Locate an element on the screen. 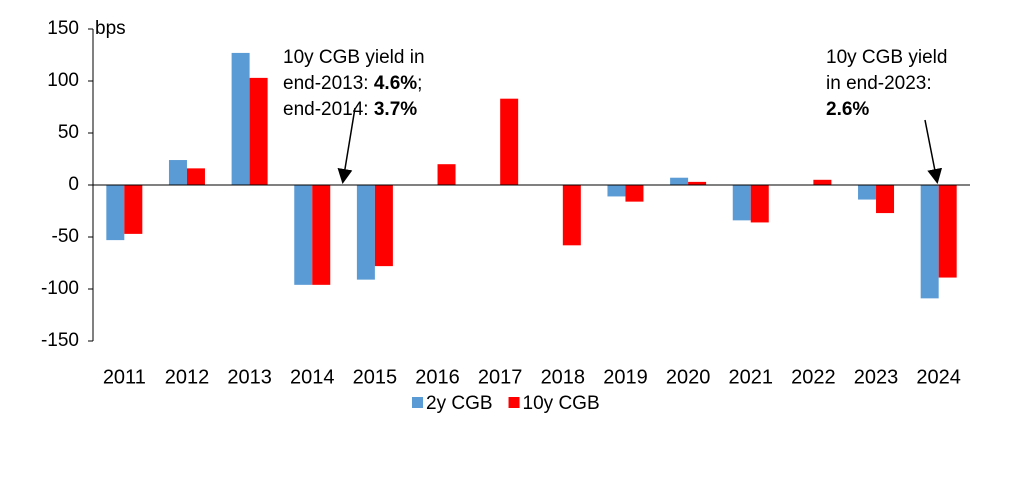 The image size is (1022, 496). annotation-text: 10y CGB yield in is located at coordinates (354, 57).